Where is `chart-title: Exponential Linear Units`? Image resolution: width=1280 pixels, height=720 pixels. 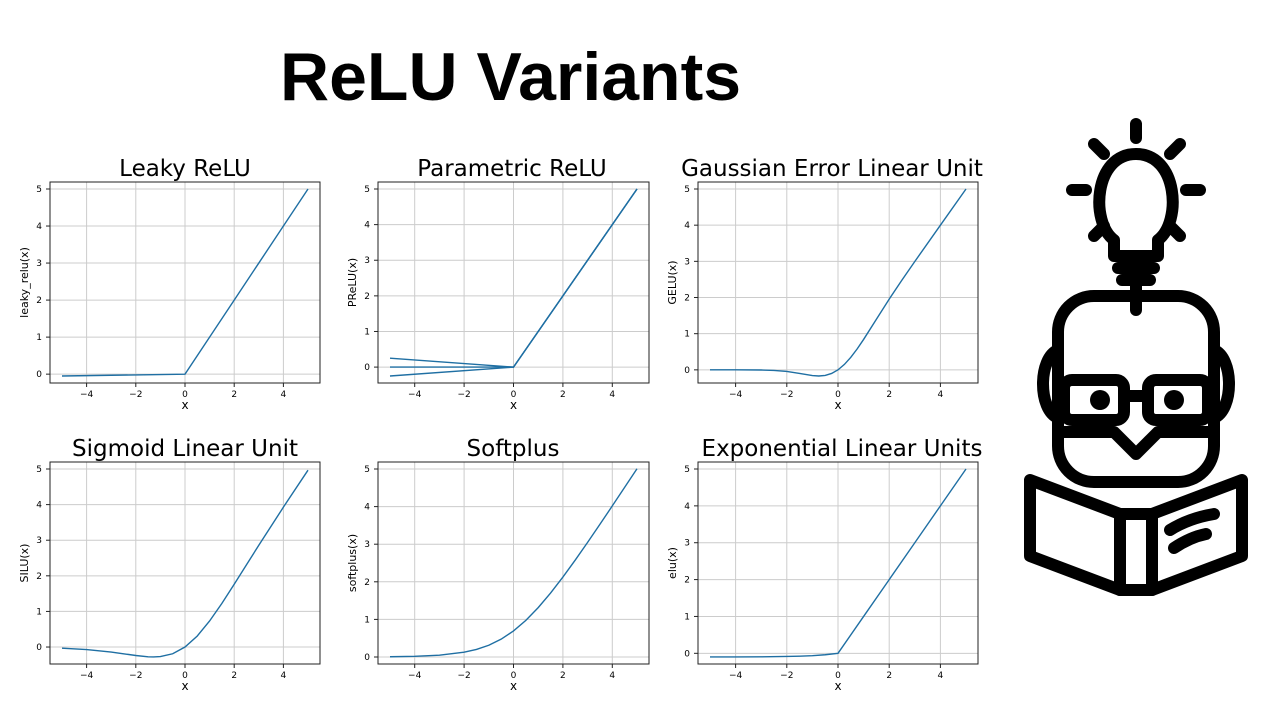 chart-title: Exponential Linear Units is located at coordinates (842, 449).